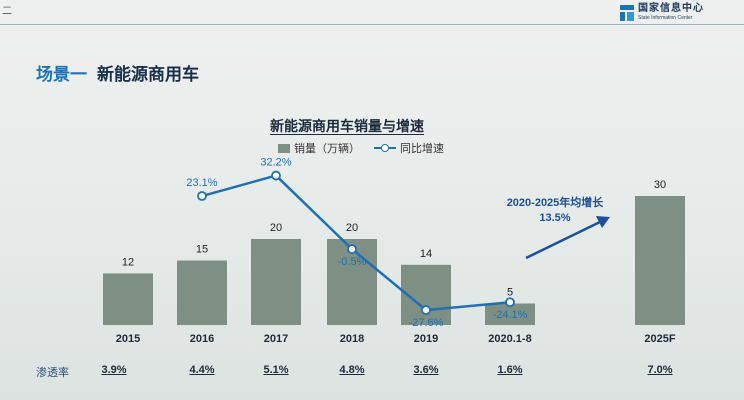 This screenshot has width=744, height=400. Describe the element at coordinates (426, 323) in the screenshot. I see `growth-label: -27.6%` at that location.